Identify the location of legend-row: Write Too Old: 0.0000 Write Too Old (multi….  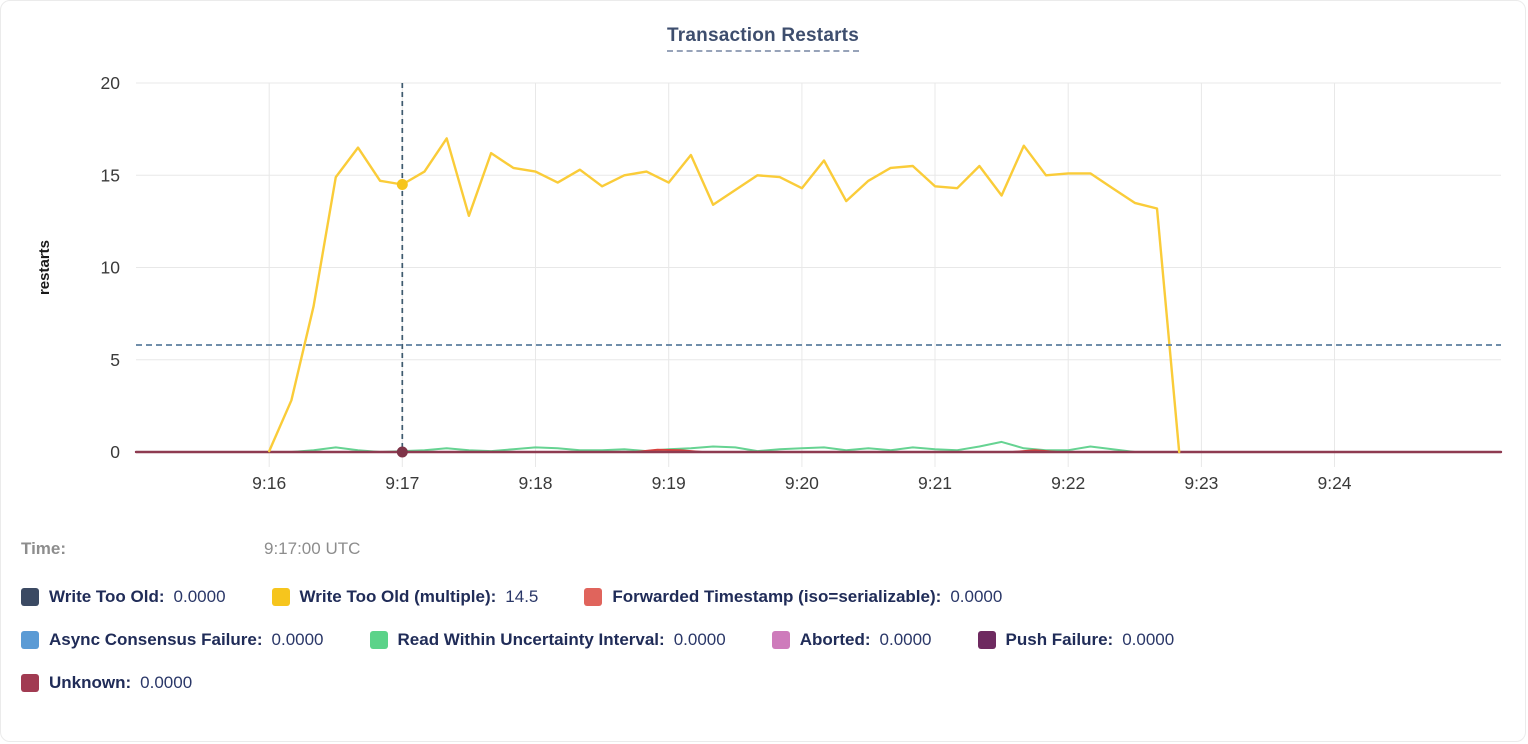
(597, 597).